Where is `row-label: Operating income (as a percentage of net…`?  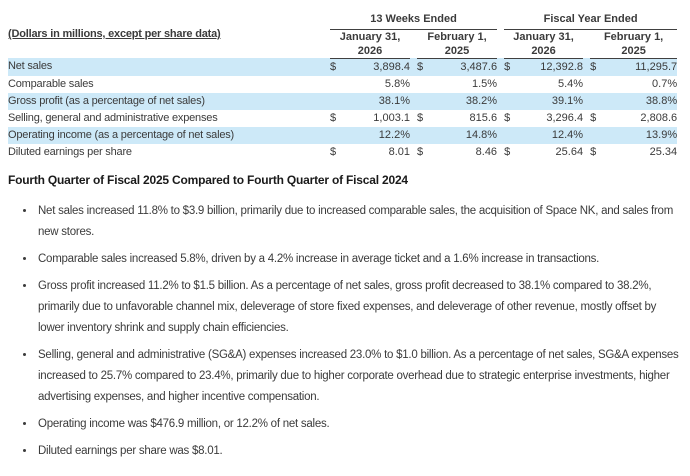 row-label: Operating income (as a percentage of net… is located at coordinates (169, 135).